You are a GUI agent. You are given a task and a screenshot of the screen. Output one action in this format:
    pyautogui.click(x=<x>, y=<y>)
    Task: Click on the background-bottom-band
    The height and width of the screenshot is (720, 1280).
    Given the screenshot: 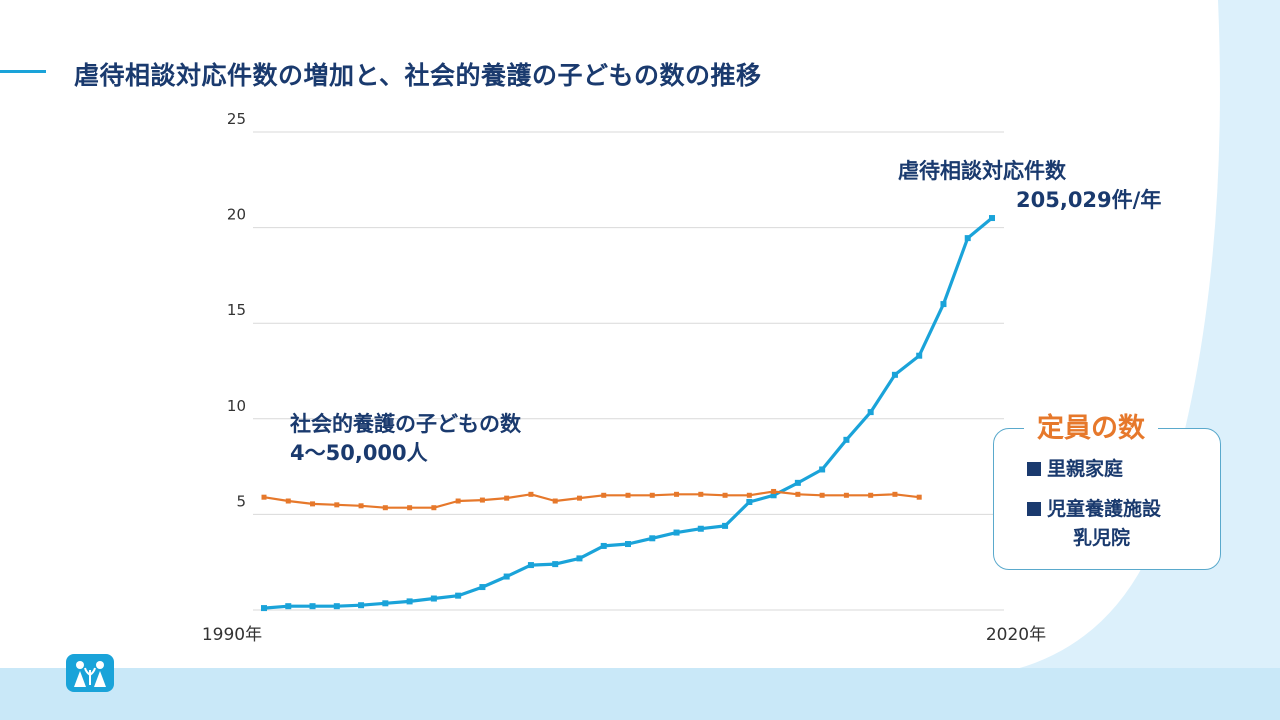 What is the action you would take?
    pyautogui.click(x=640, y=694)
    